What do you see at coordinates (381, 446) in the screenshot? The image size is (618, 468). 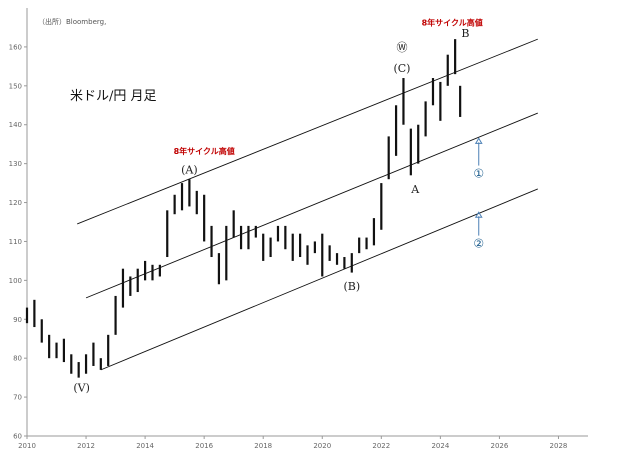 I see `x-tick-label: 2022` at bounding box center [381, 446].